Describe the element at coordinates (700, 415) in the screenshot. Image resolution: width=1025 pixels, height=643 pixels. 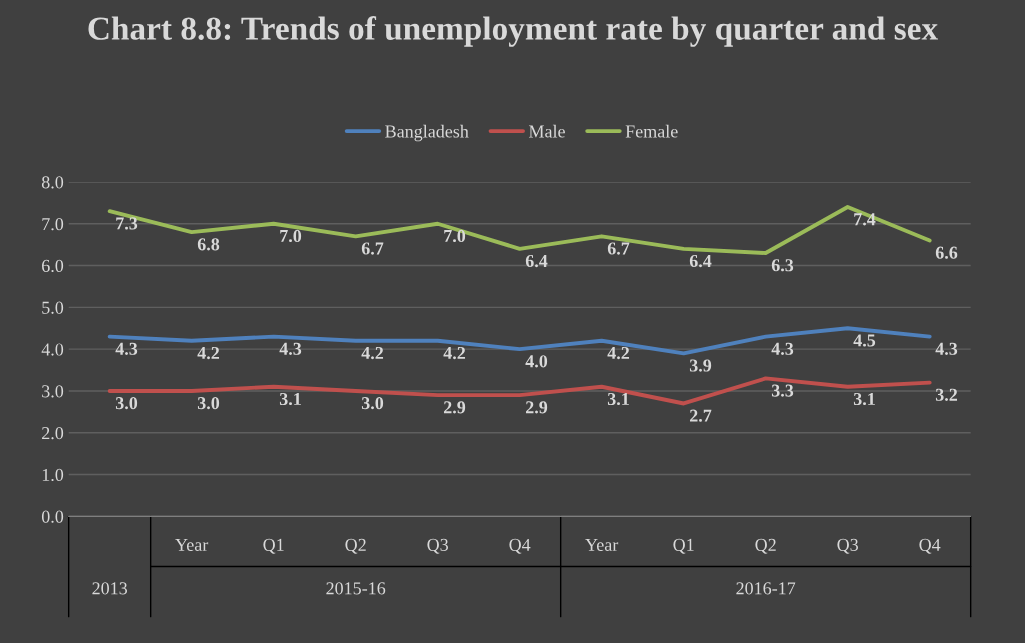
I see `data-label: 2.7` at that location.